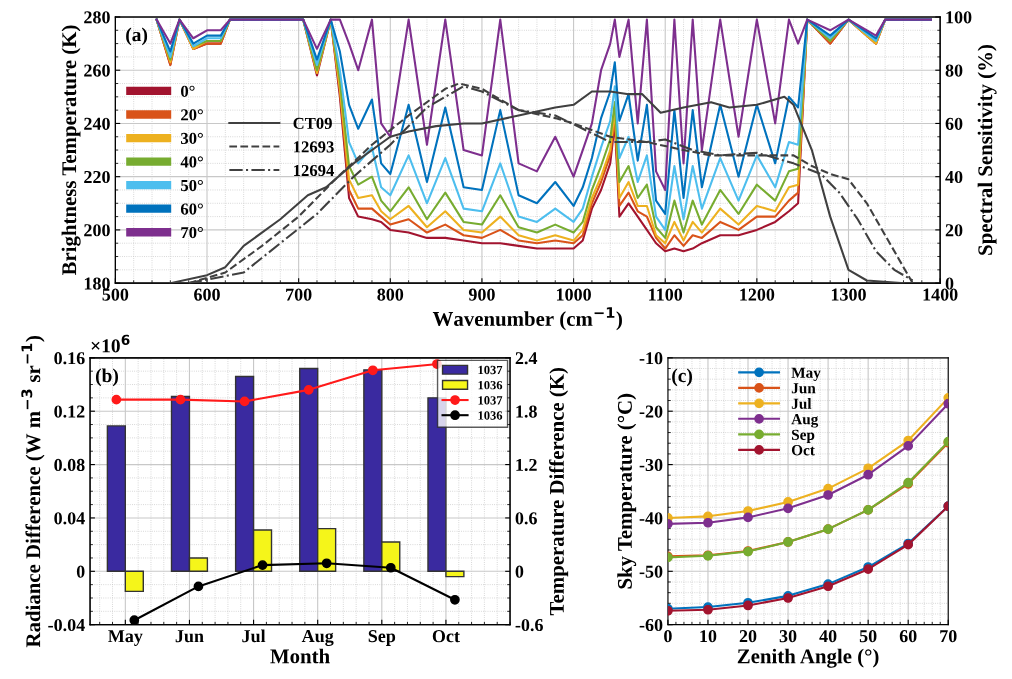 Image resolution: width=1012 pixels, height=679 pixels. I want to click on y2-tick-label: 0.6, so click(526, 518).